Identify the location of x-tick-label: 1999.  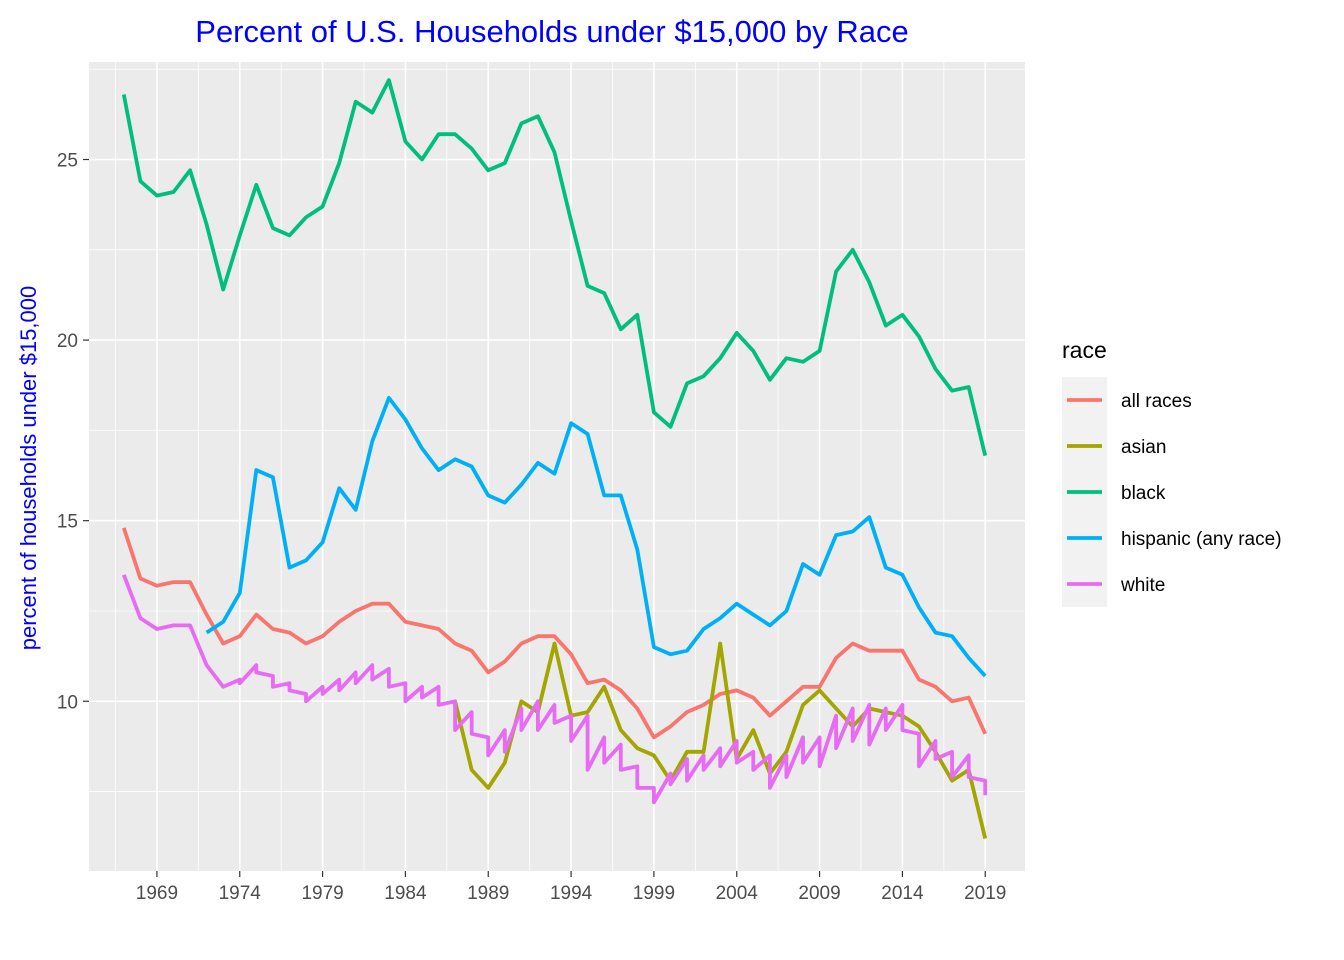
(654, 893).